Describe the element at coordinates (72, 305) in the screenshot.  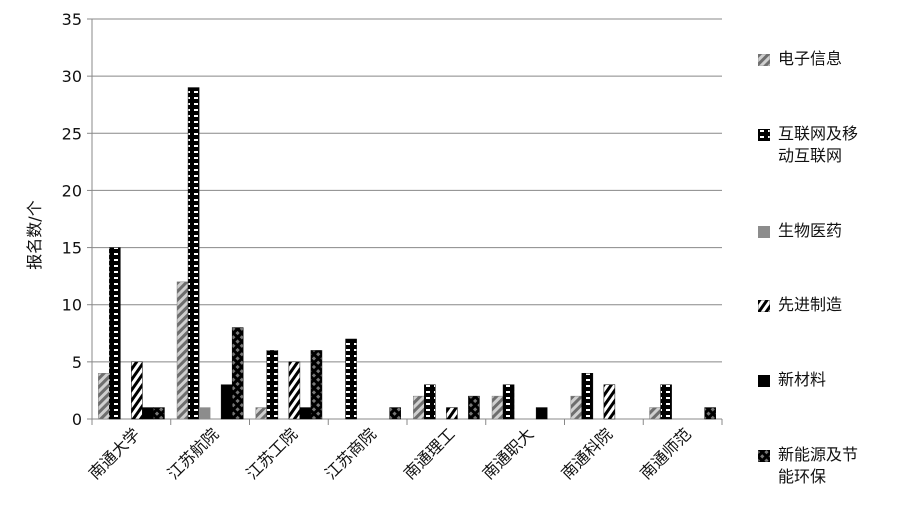
I see `y-tick-label: 10` at that location.